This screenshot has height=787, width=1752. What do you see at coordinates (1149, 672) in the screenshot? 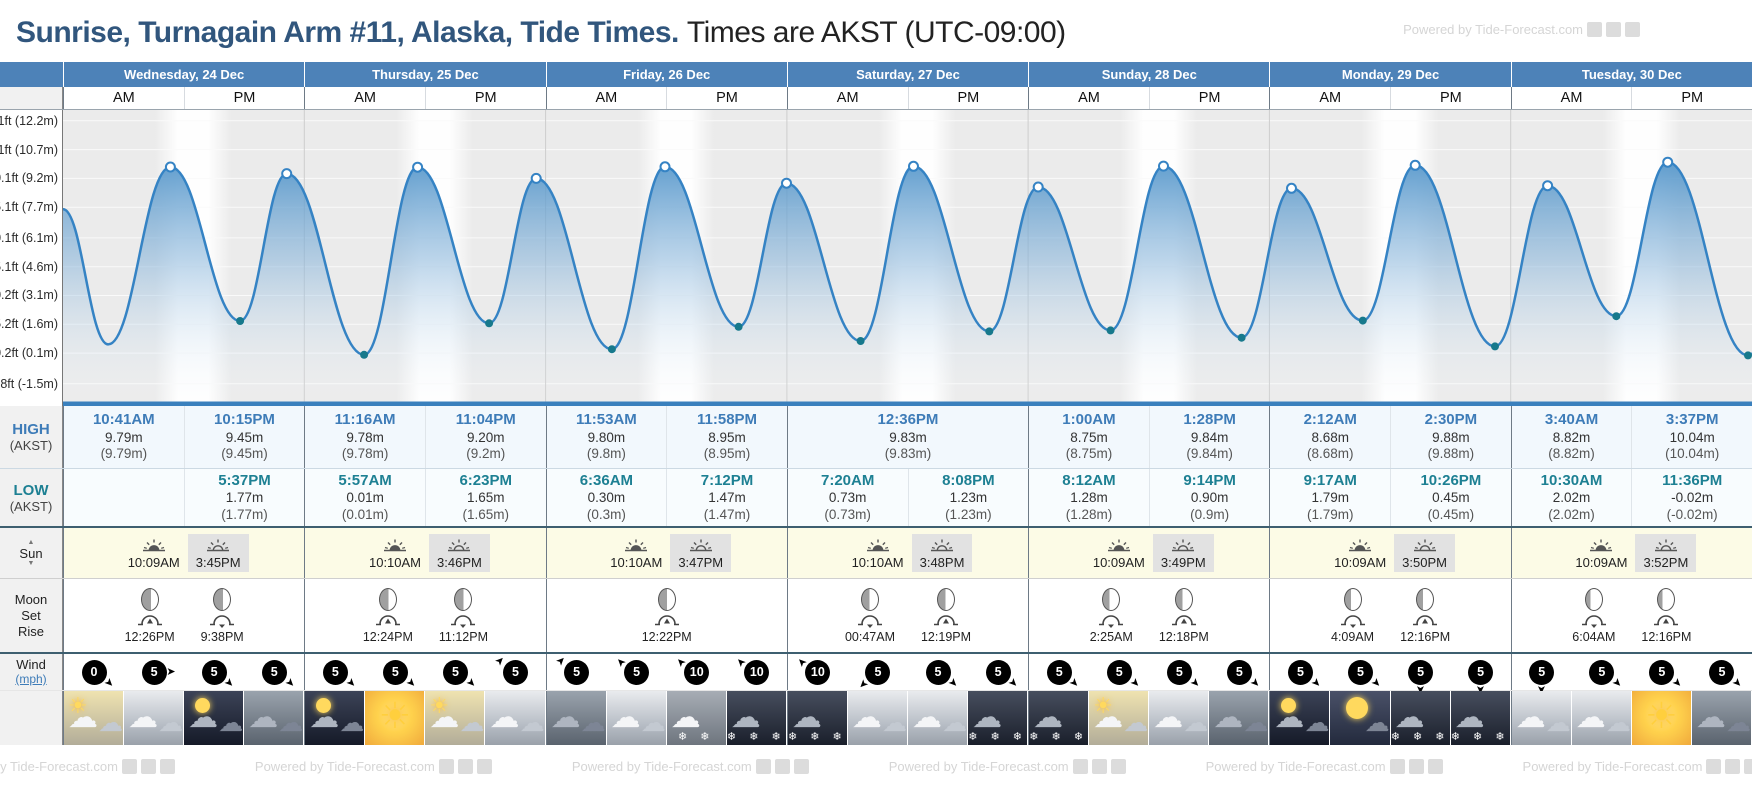
I see `wind-cell-day-4: ➤ 5 ➤ 5 ➤ 5 ➤ 5` at bounding box center [1149, 672].